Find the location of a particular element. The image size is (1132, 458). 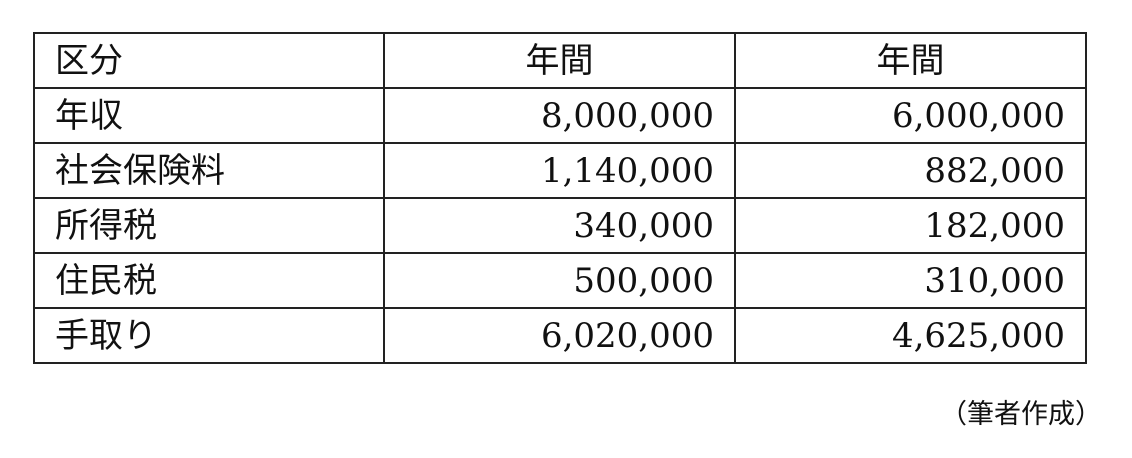

value-cell: 1,140,000 is located at coordinates (559, 170).